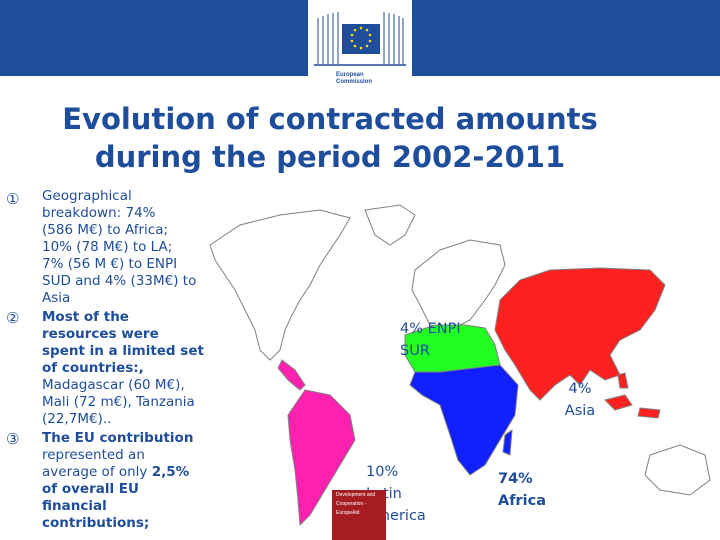 The height and width of the screenshot is (540, 720). Describe the element at coordinates (74, 506) in the screenshot. I see `bullet-3-bold-line: financial` at that location.